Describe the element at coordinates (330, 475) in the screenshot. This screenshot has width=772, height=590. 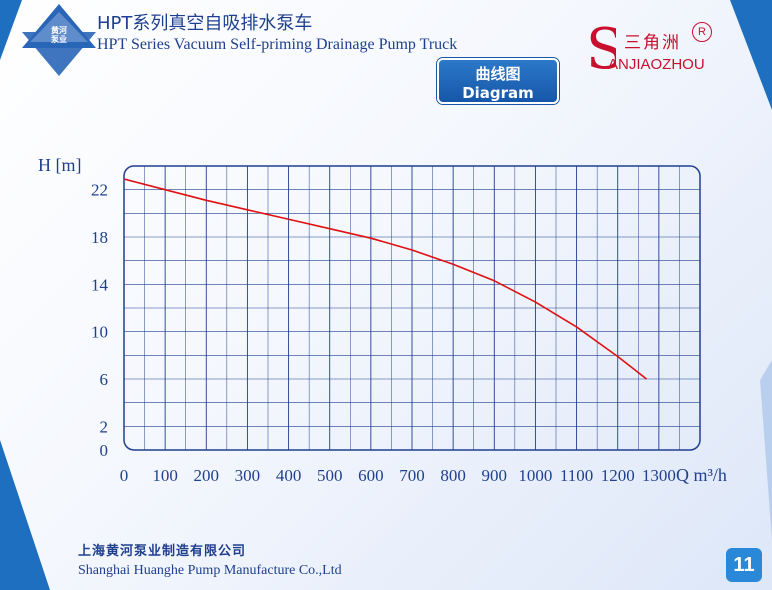
I see `x-tick-label: 500` at that location.